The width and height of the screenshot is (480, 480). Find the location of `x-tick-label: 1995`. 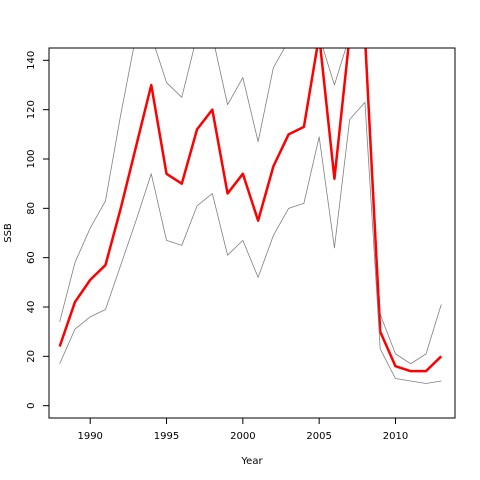

x-tick-label: 1995 is located at coordinates (166, 436).